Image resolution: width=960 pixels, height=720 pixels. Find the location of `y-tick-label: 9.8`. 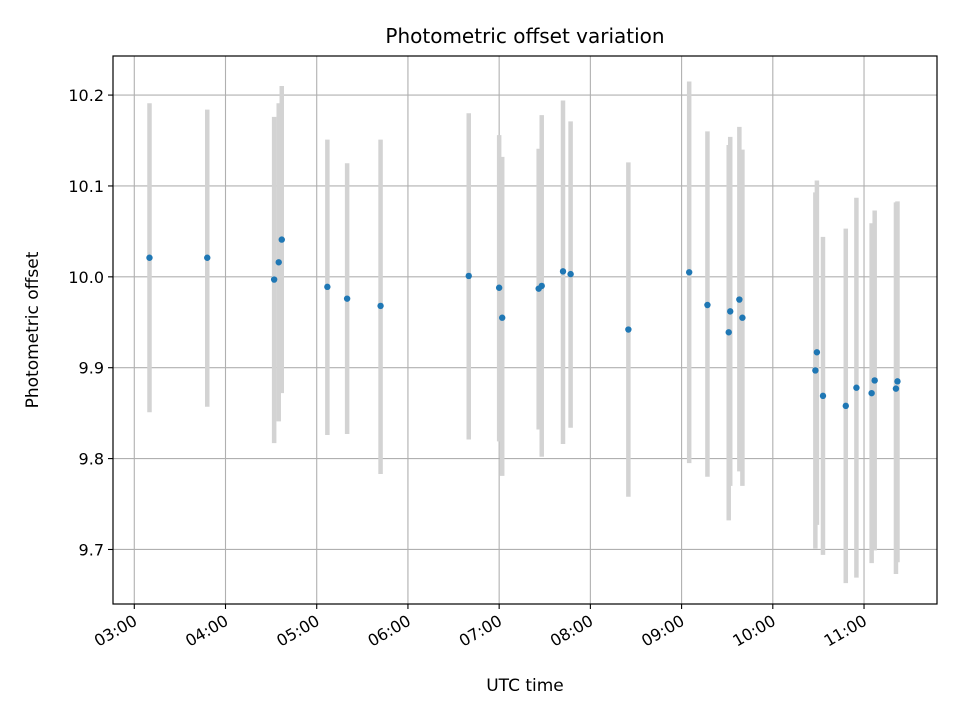

y-tick-label: 9.8 is located at coordinates (91, 459).